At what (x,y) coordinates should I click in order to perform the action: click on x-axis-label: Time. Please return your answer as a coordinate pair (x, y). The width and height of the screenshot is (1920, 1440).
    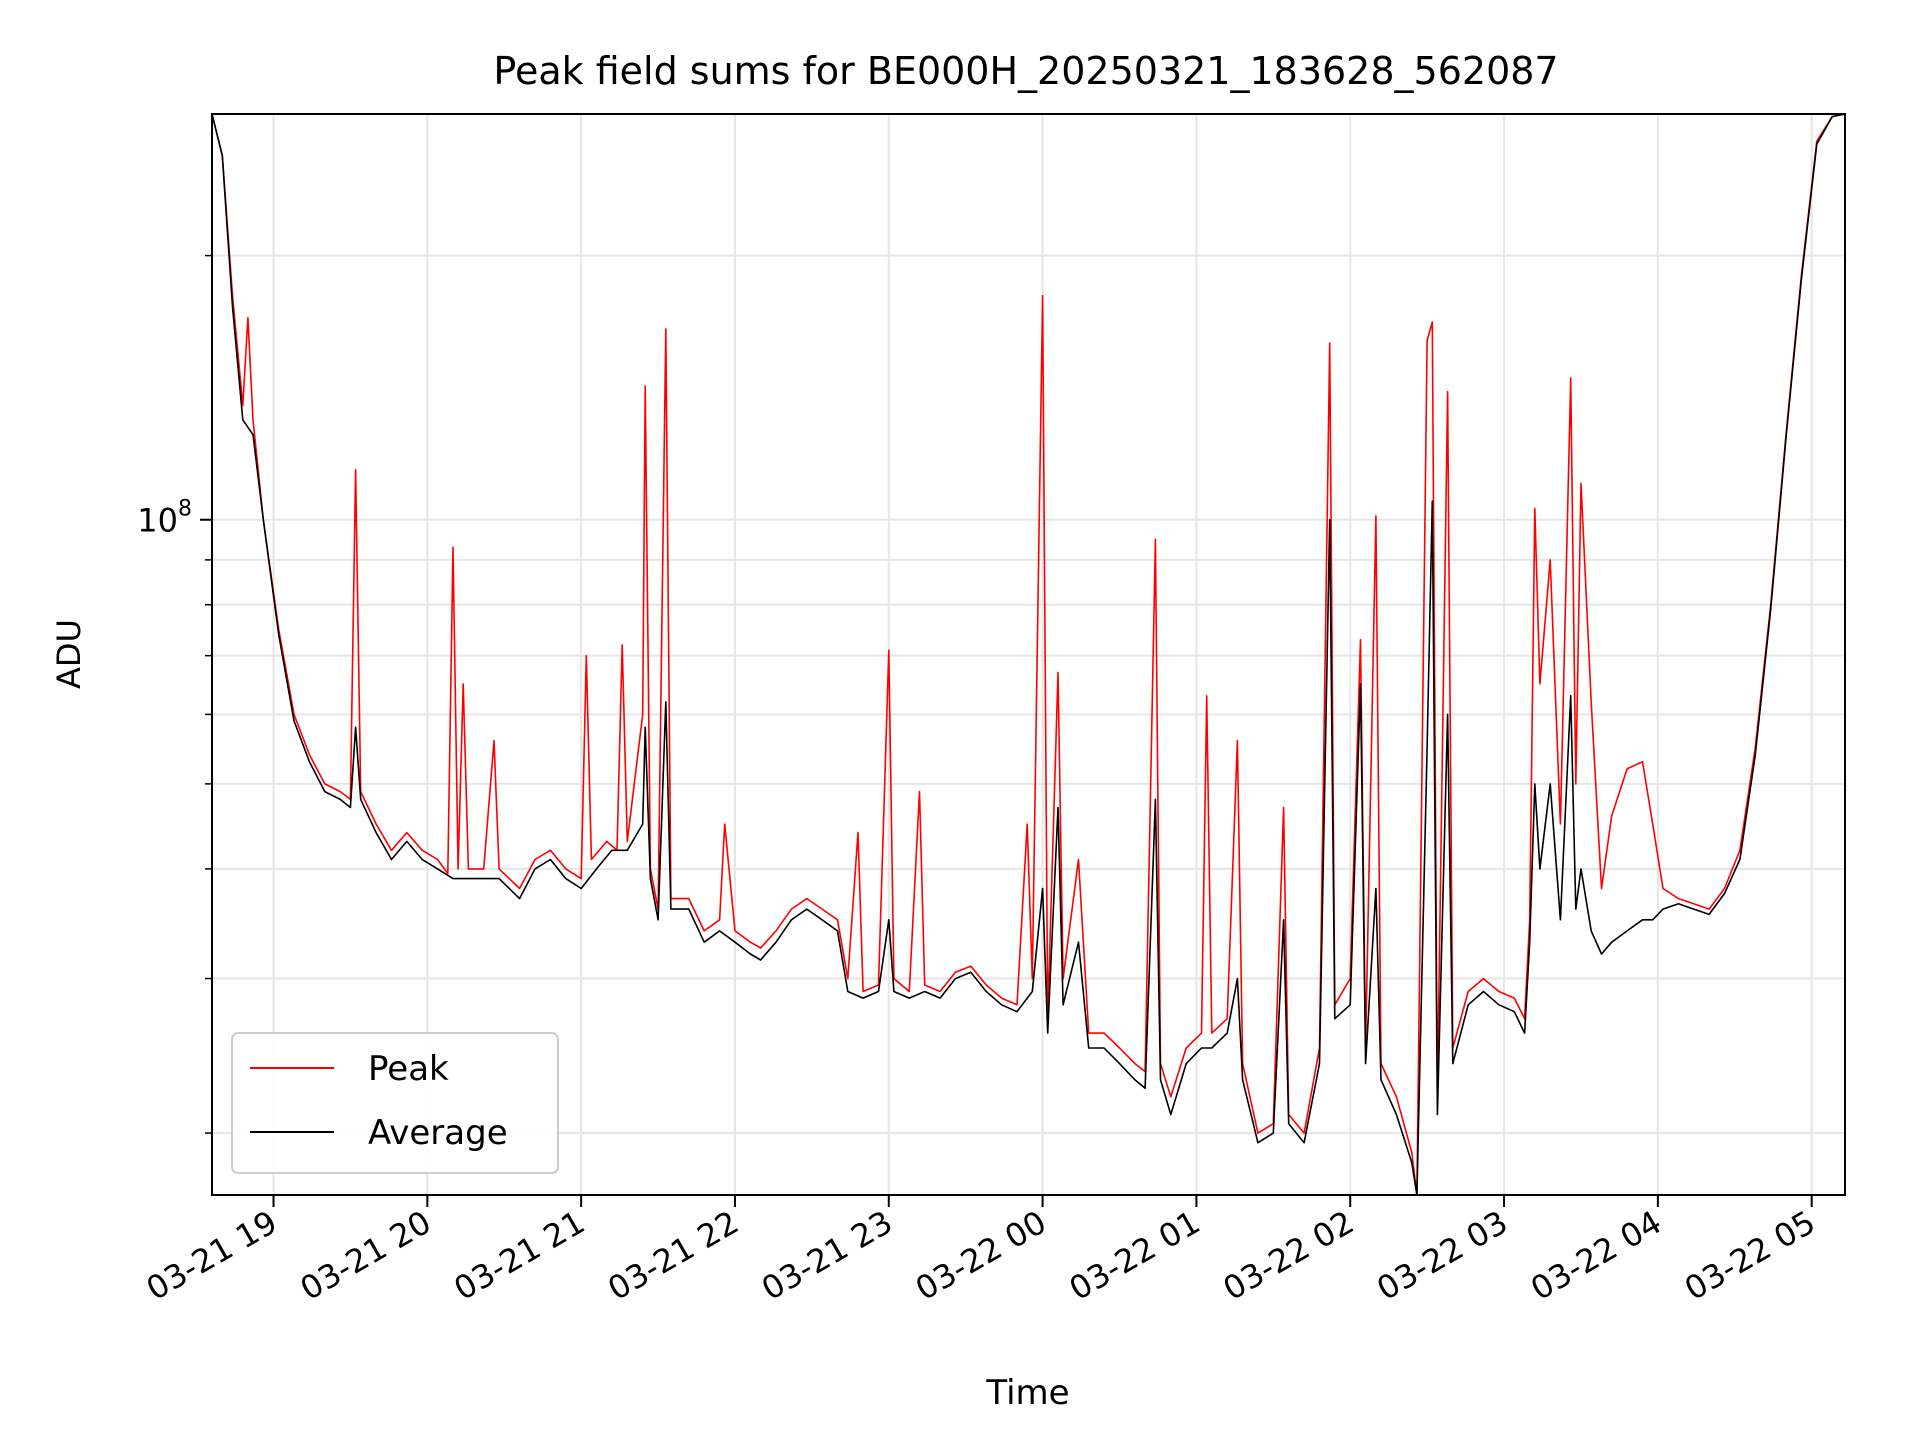
    Looking at the image, I should click on (1027, 1393).